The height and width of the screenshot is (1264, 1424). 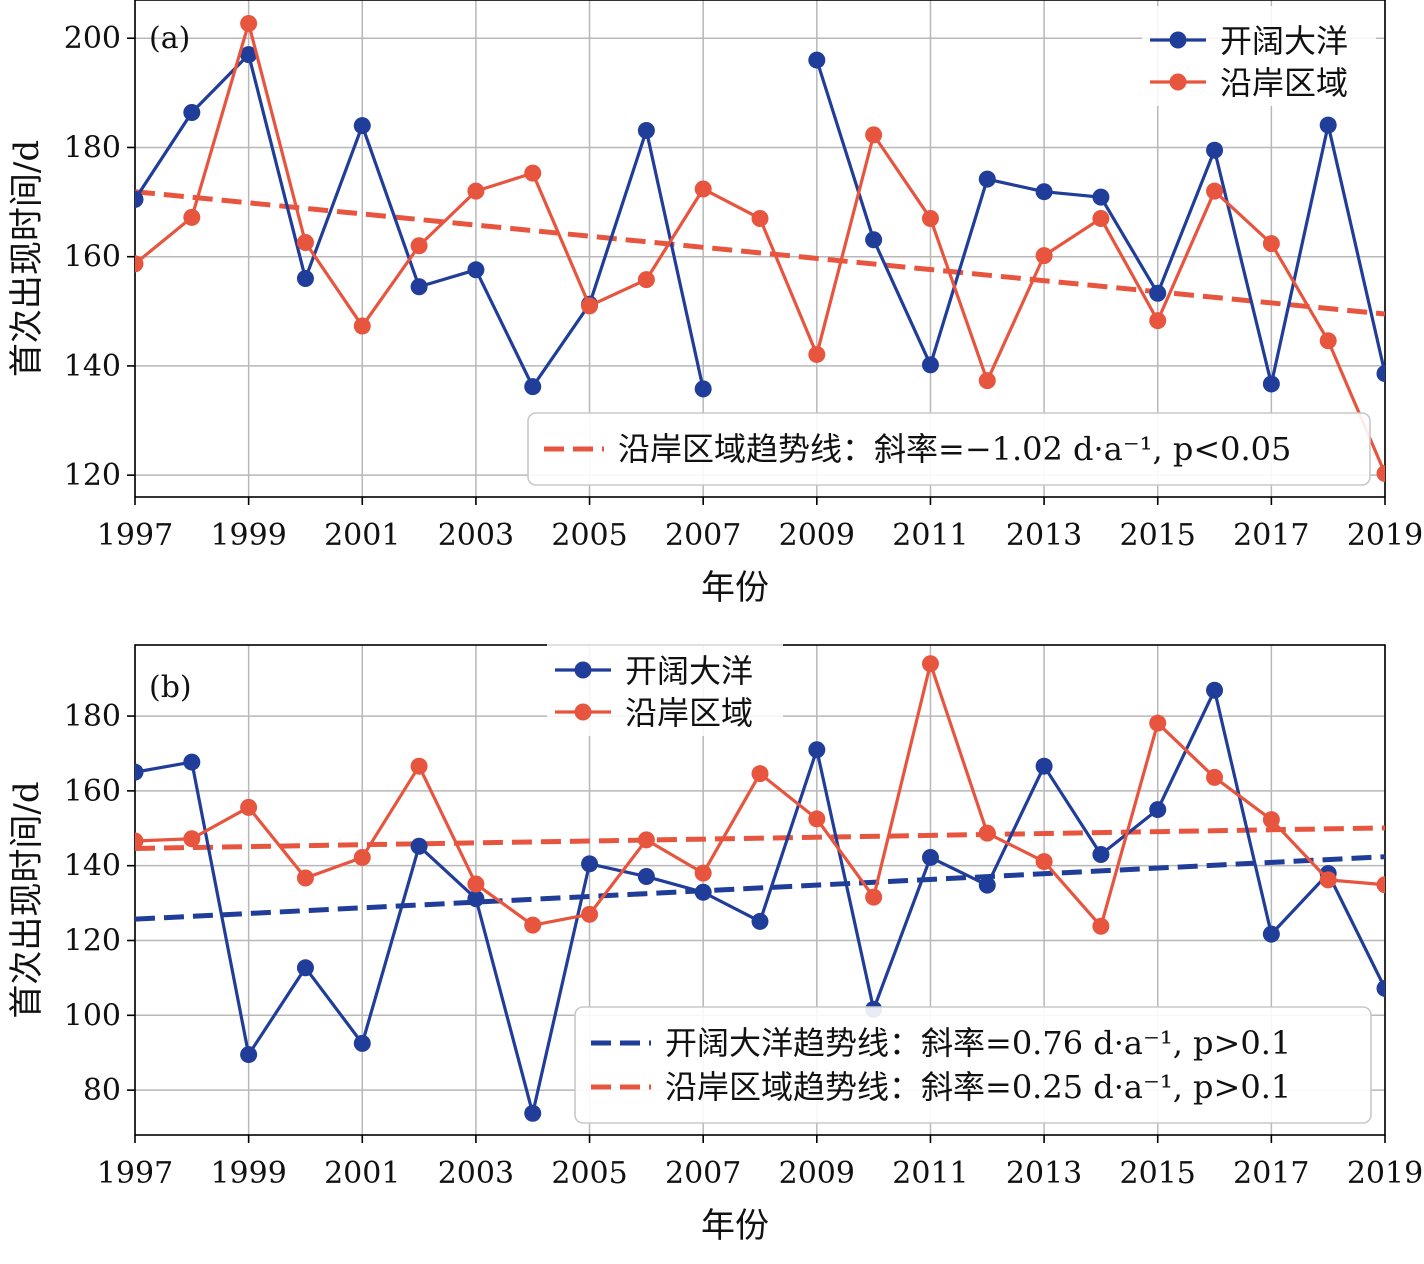 I want to click on trend-legend-label: 开阔大洋趋势线：斜率=0.76 d·a⁻¹, p>0.1, so click(x=978, y=1043).